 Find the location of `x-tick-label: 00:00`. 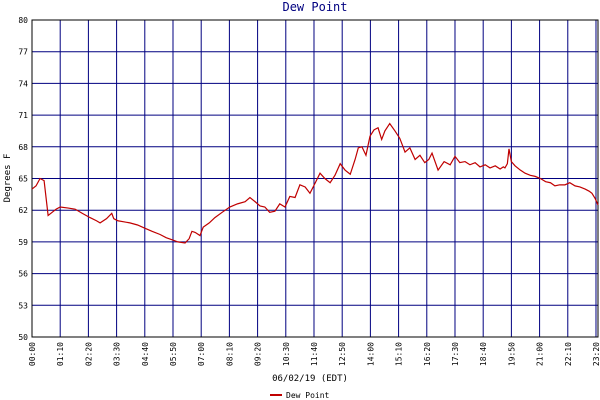

x-tick-label: 00:00 is located at coordinates (32, 354).